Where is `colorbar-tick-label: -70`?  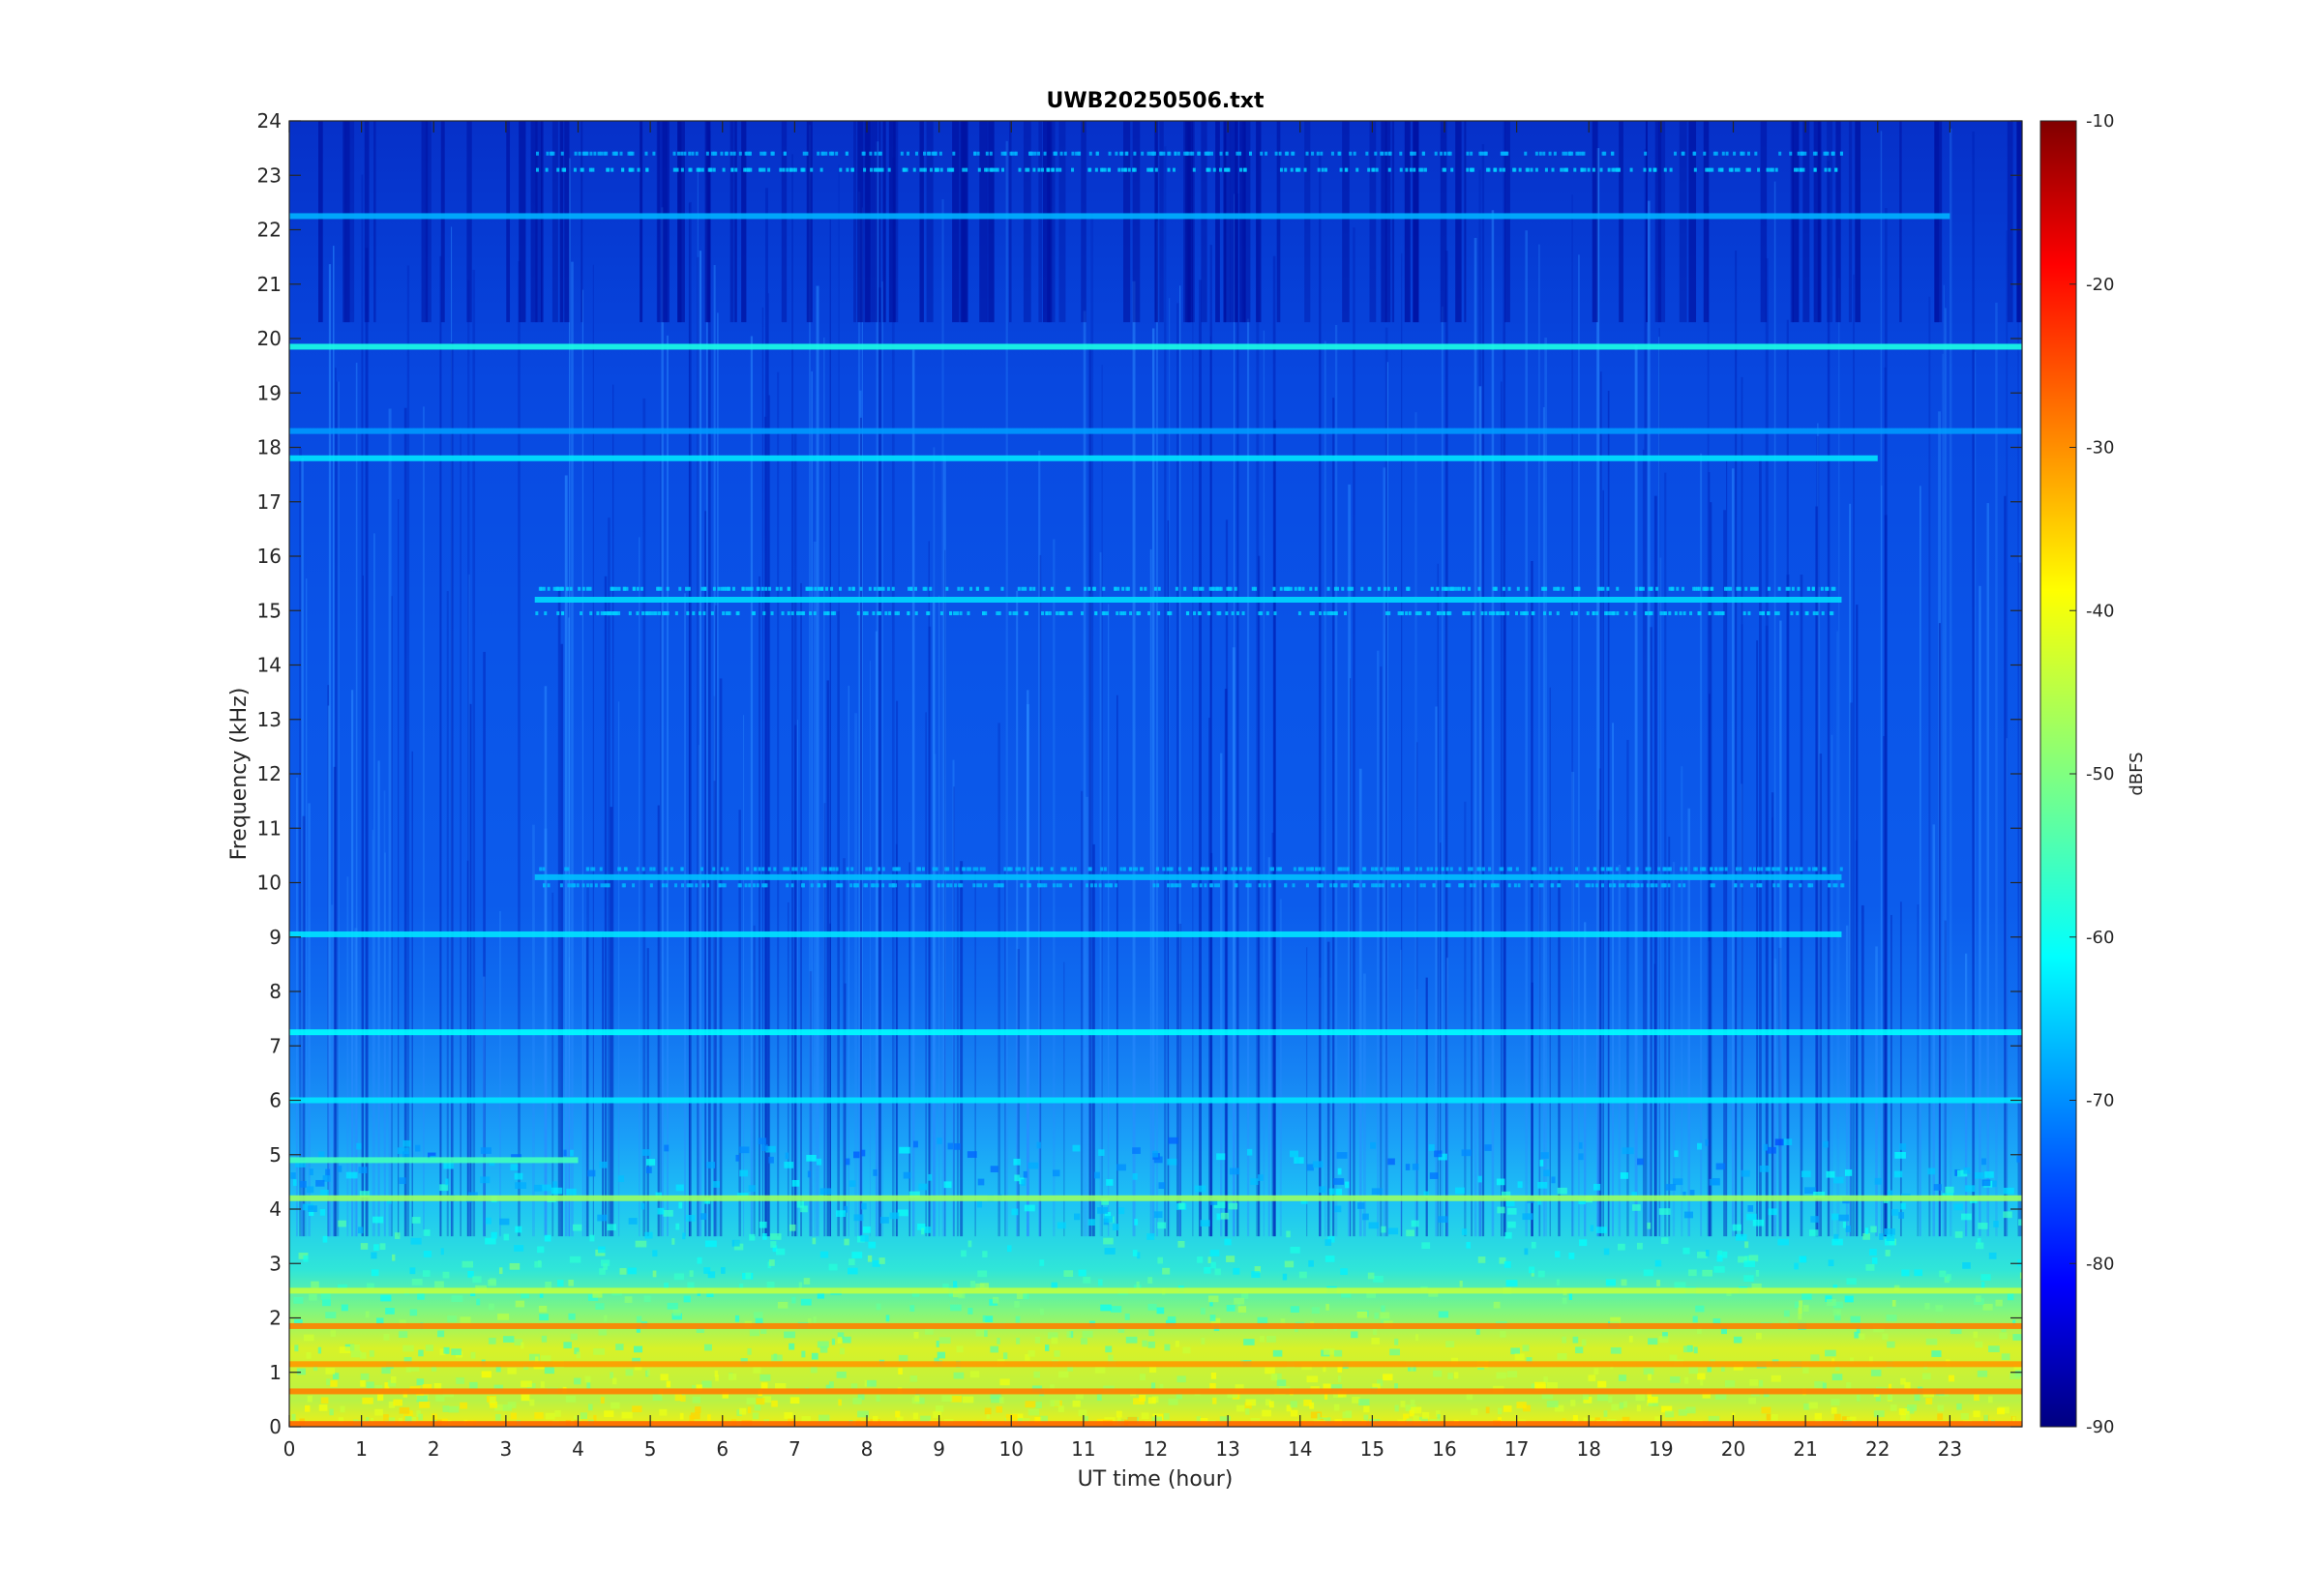 colorbar-tick-label: -70 is located at coordinates (2100, 1101).